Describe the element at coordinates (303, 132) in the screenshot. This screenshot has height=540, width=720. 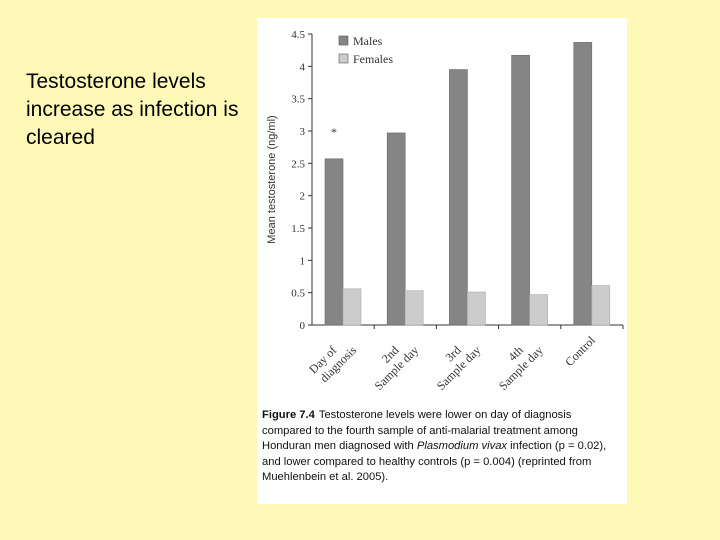
I see `y-tick-label: 3` at that location.